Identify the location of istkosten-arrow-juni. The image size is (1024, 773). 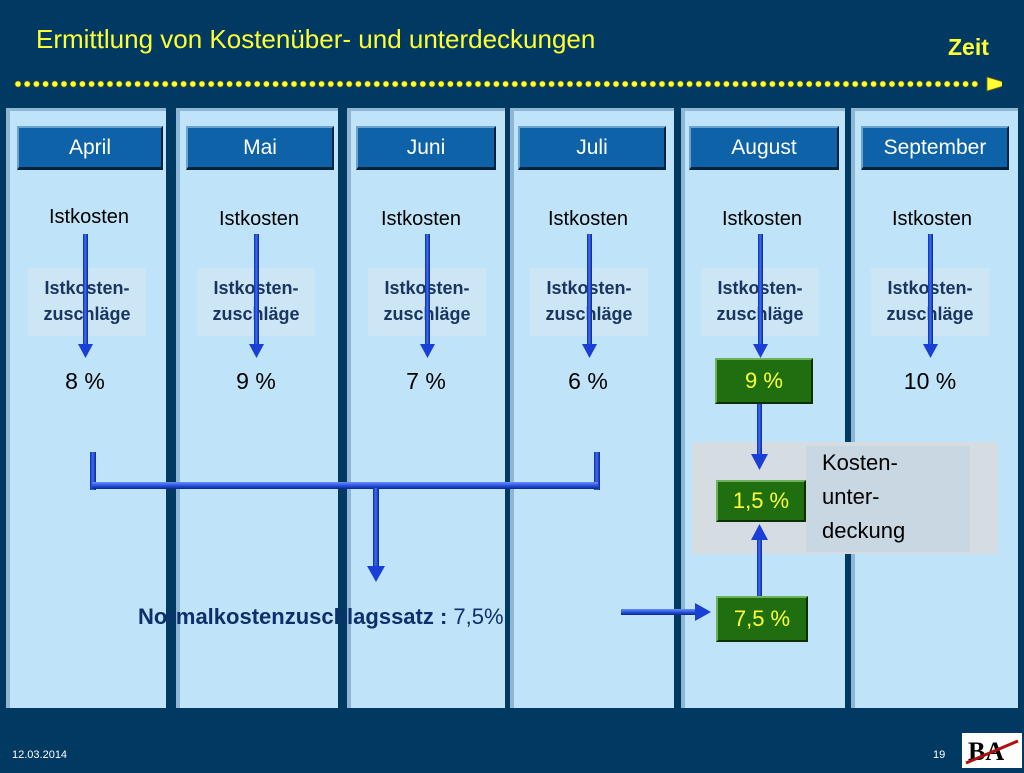
(427, 296).